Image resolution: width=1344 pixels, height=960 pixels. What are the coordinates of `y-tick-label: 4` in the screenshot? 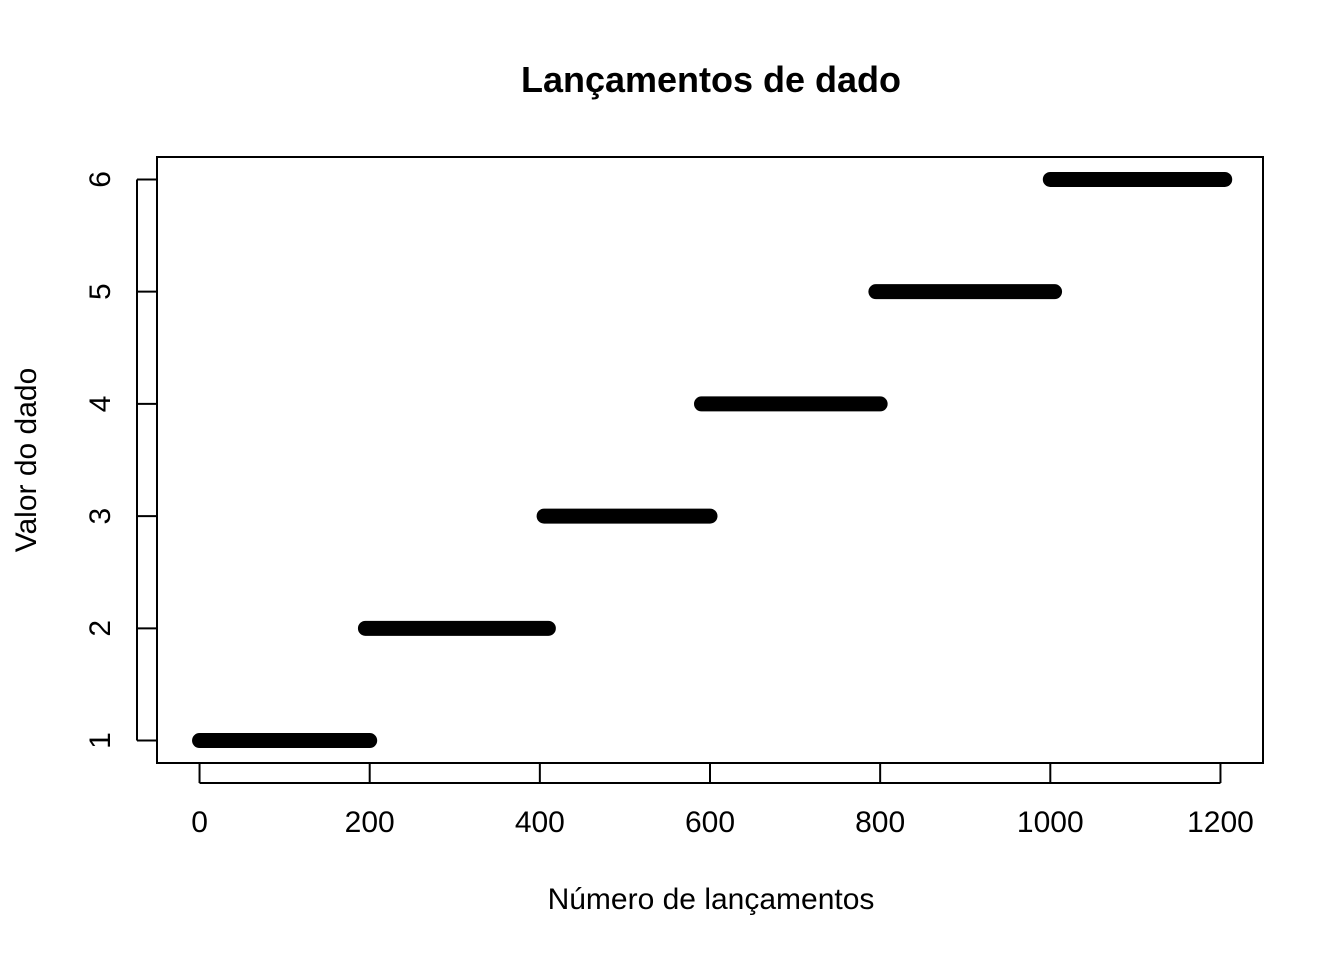 It's located at (100, 404).